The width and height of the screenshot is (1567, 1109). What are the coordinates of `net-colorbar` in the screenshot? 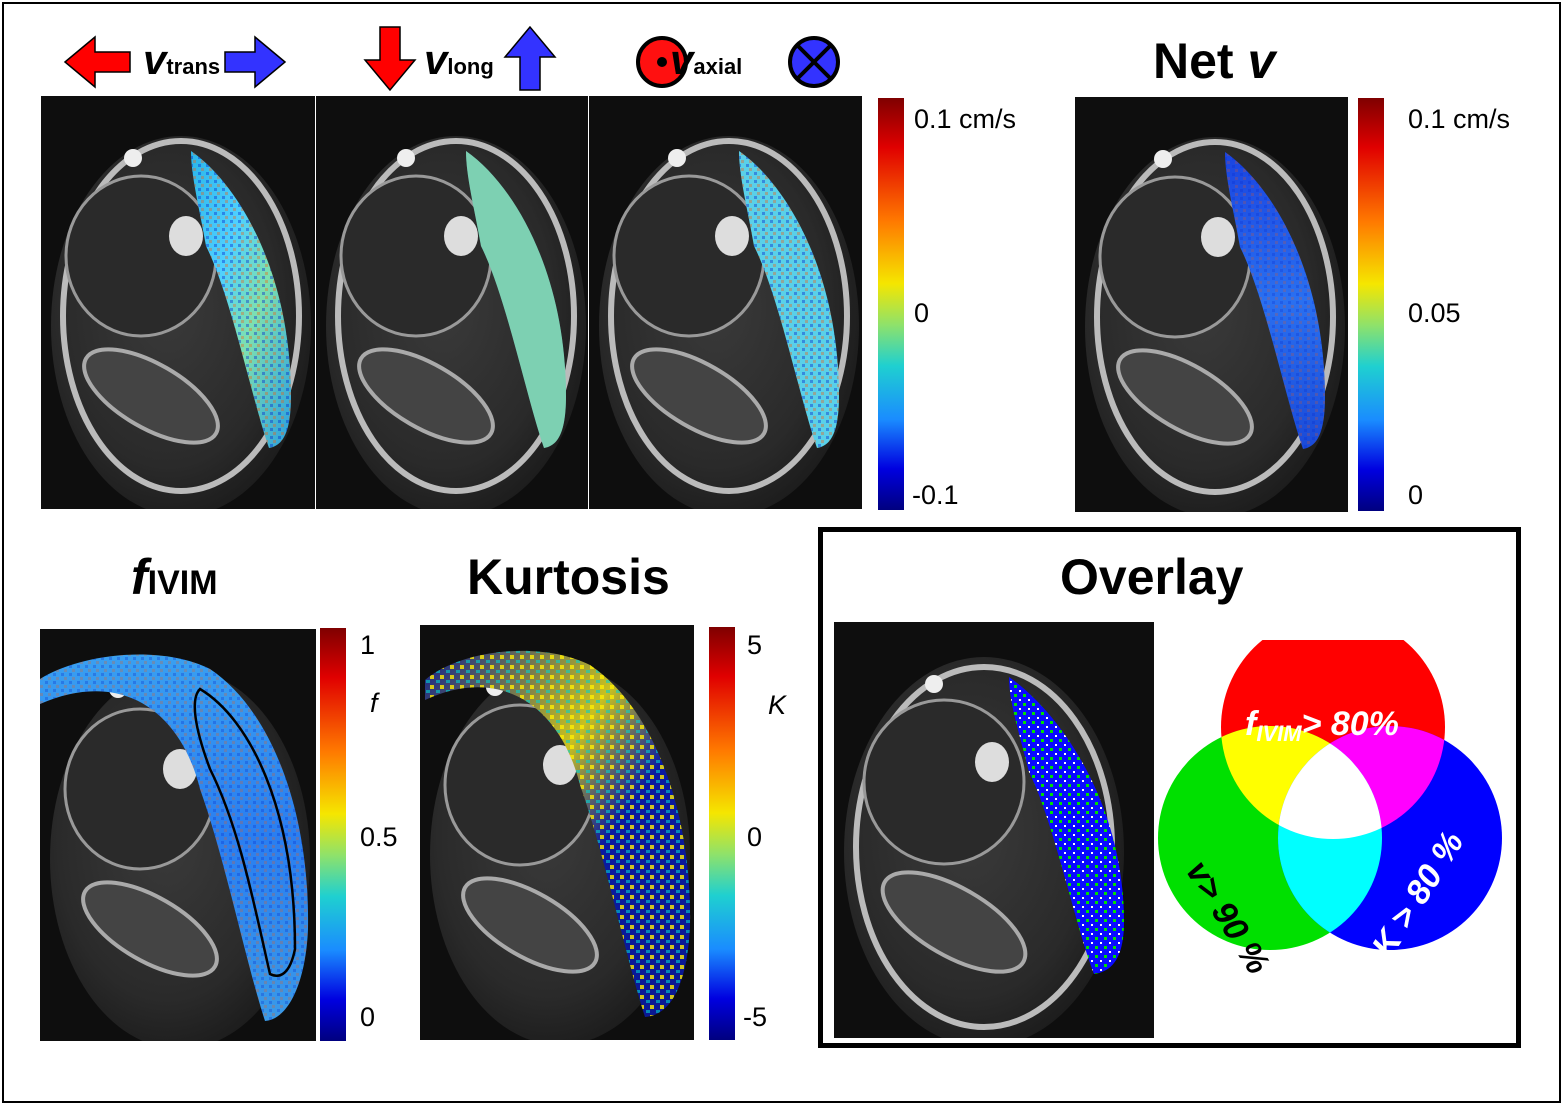 It's located at (1371, 304).